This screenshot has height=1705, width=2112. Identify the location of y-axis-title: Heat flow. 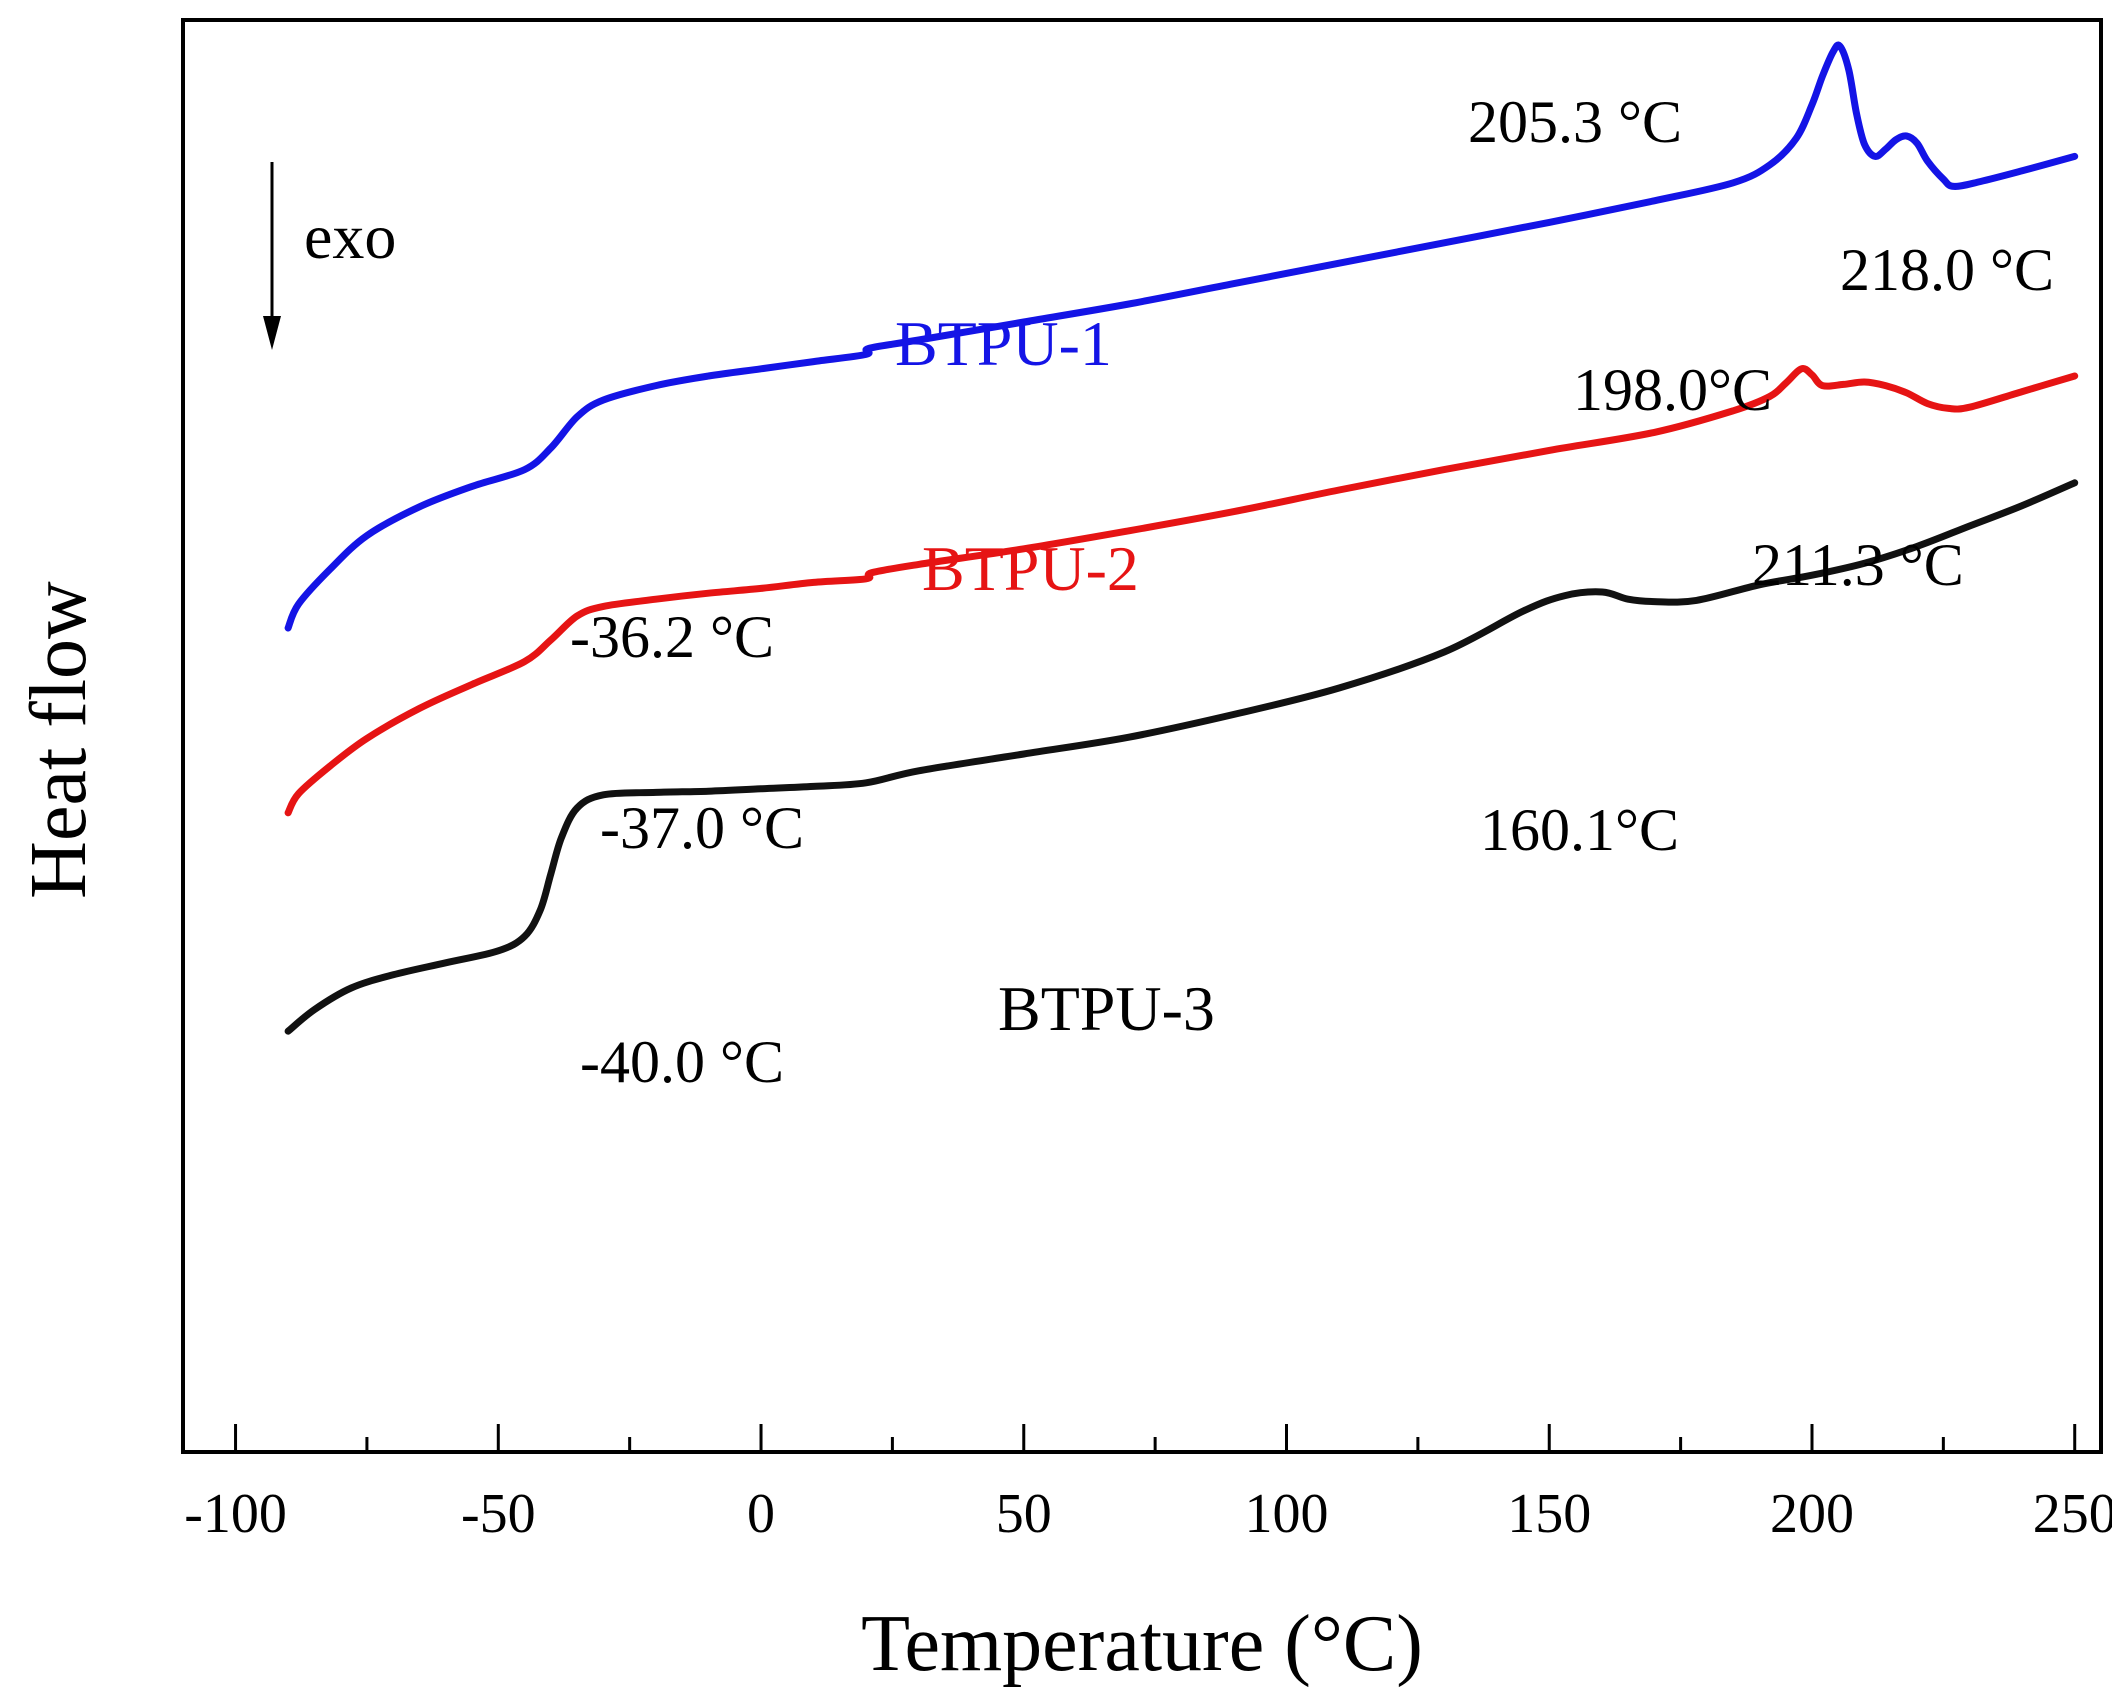
(59, 740).